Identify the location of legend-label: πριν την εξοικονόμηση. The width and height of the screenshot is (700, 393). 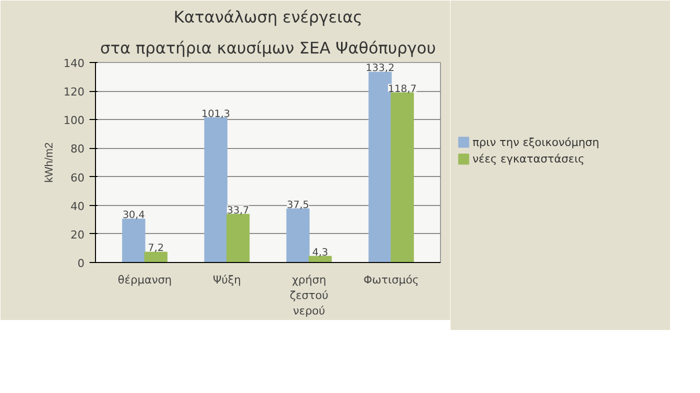
(536, 142).